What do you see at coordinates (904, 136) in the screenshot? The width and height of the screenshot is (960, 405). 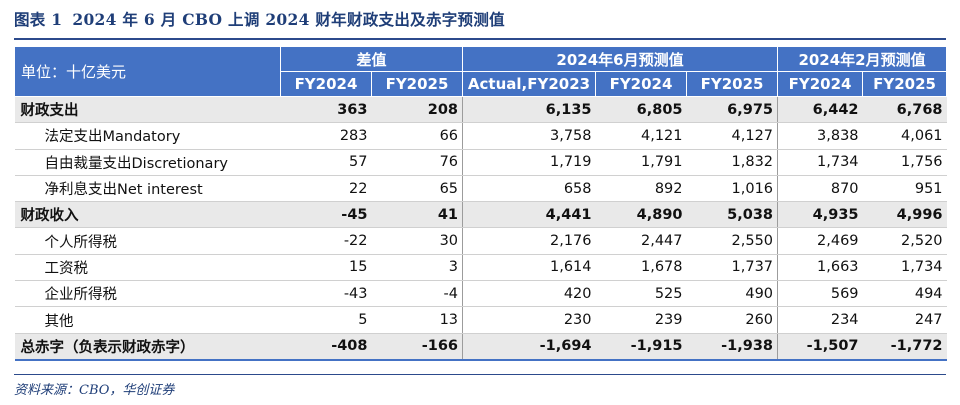 I see `table-cell: 4,061` at bounding box center [904, 136].